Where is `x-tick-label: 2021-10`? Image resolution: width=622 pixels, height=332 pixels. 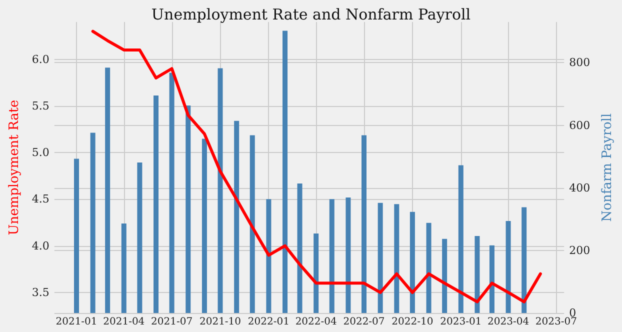
x-tick-label: 2021-10 is located at coordinates (220, 322).